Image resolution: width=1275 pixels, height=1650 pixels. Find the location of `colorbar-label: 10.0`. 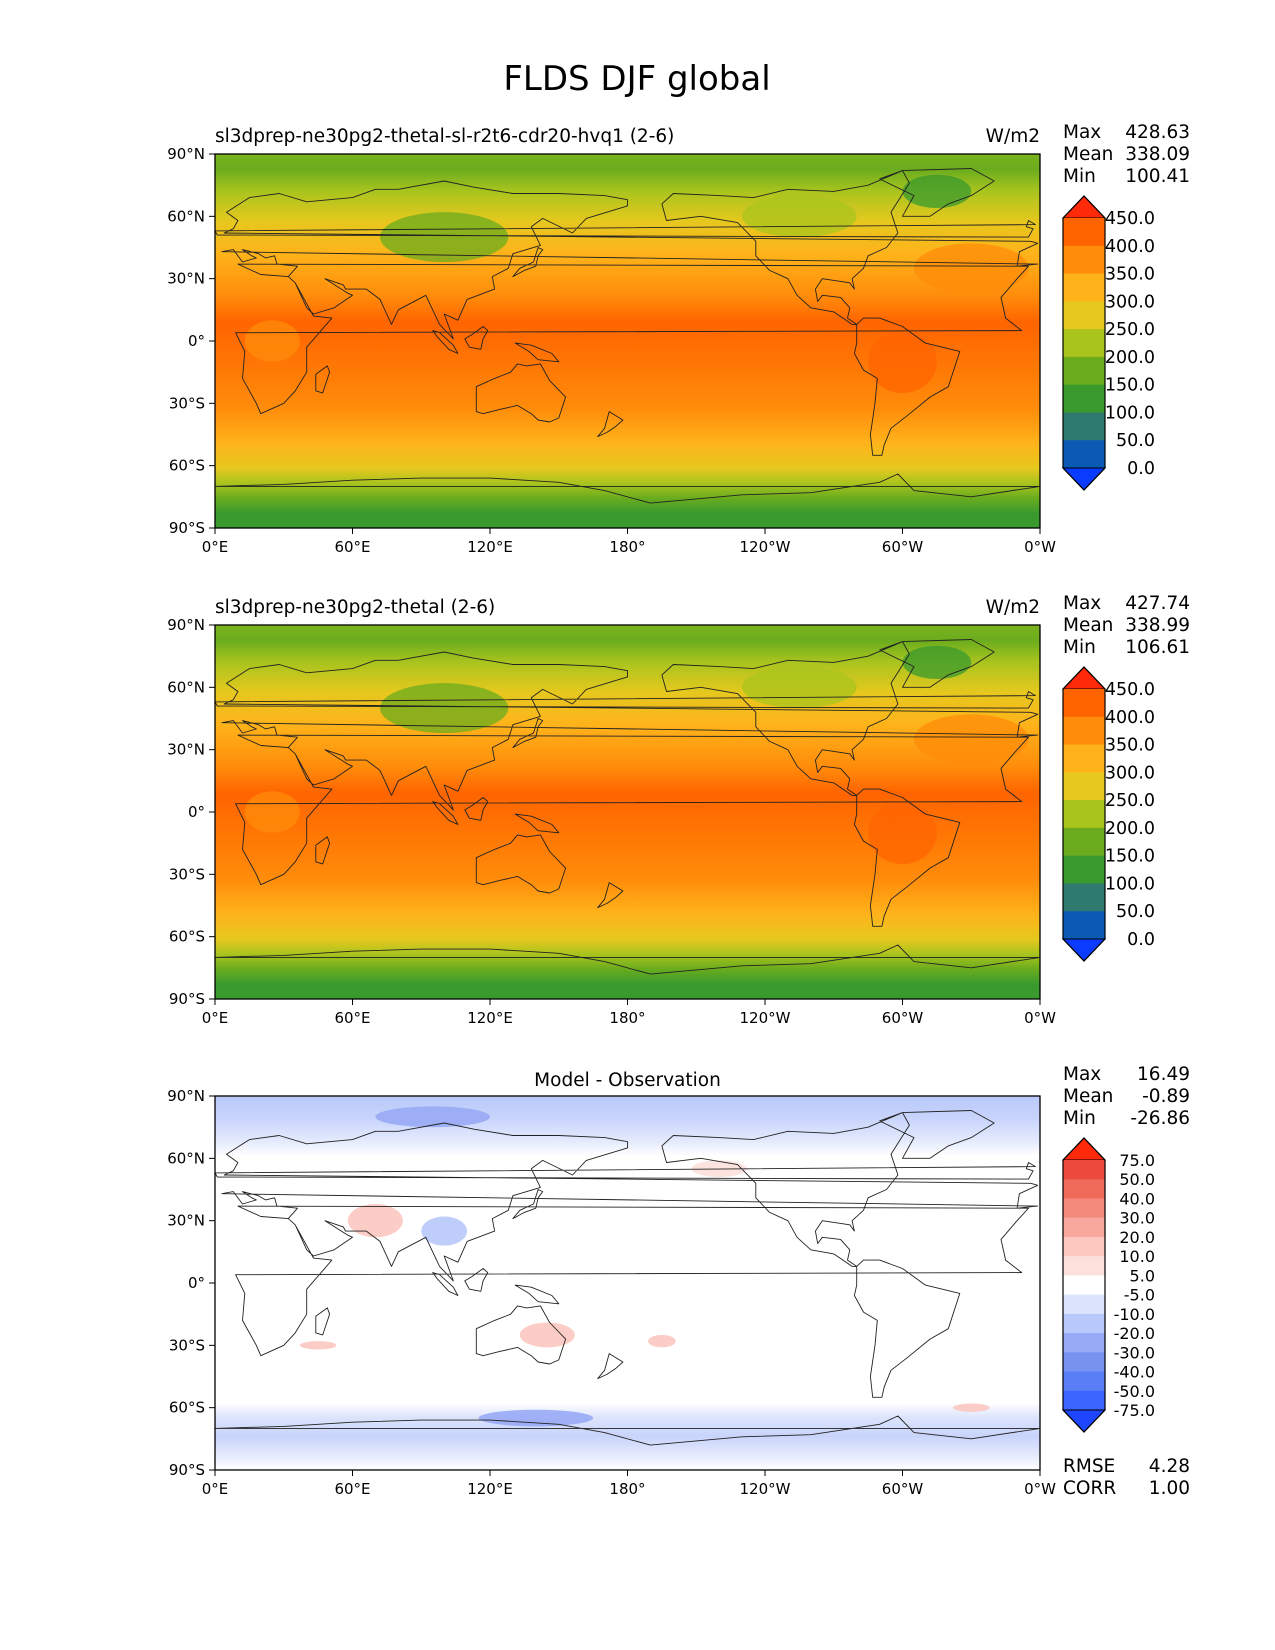

colorbar-label: 10.0 is located at coordinates (1137, 1256).